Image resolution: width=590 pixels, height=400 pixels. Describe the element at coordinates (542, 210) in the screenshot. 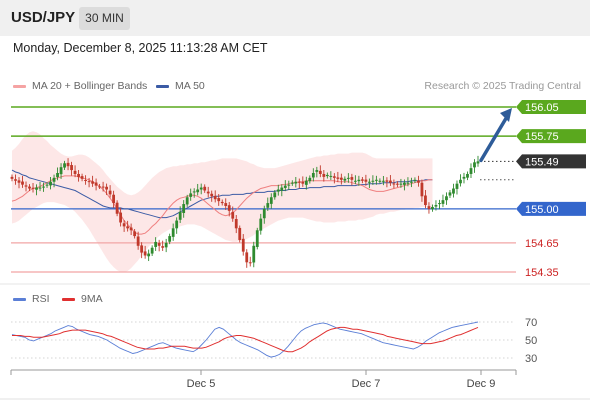

I see `pivot-value: 155.00` at that location.